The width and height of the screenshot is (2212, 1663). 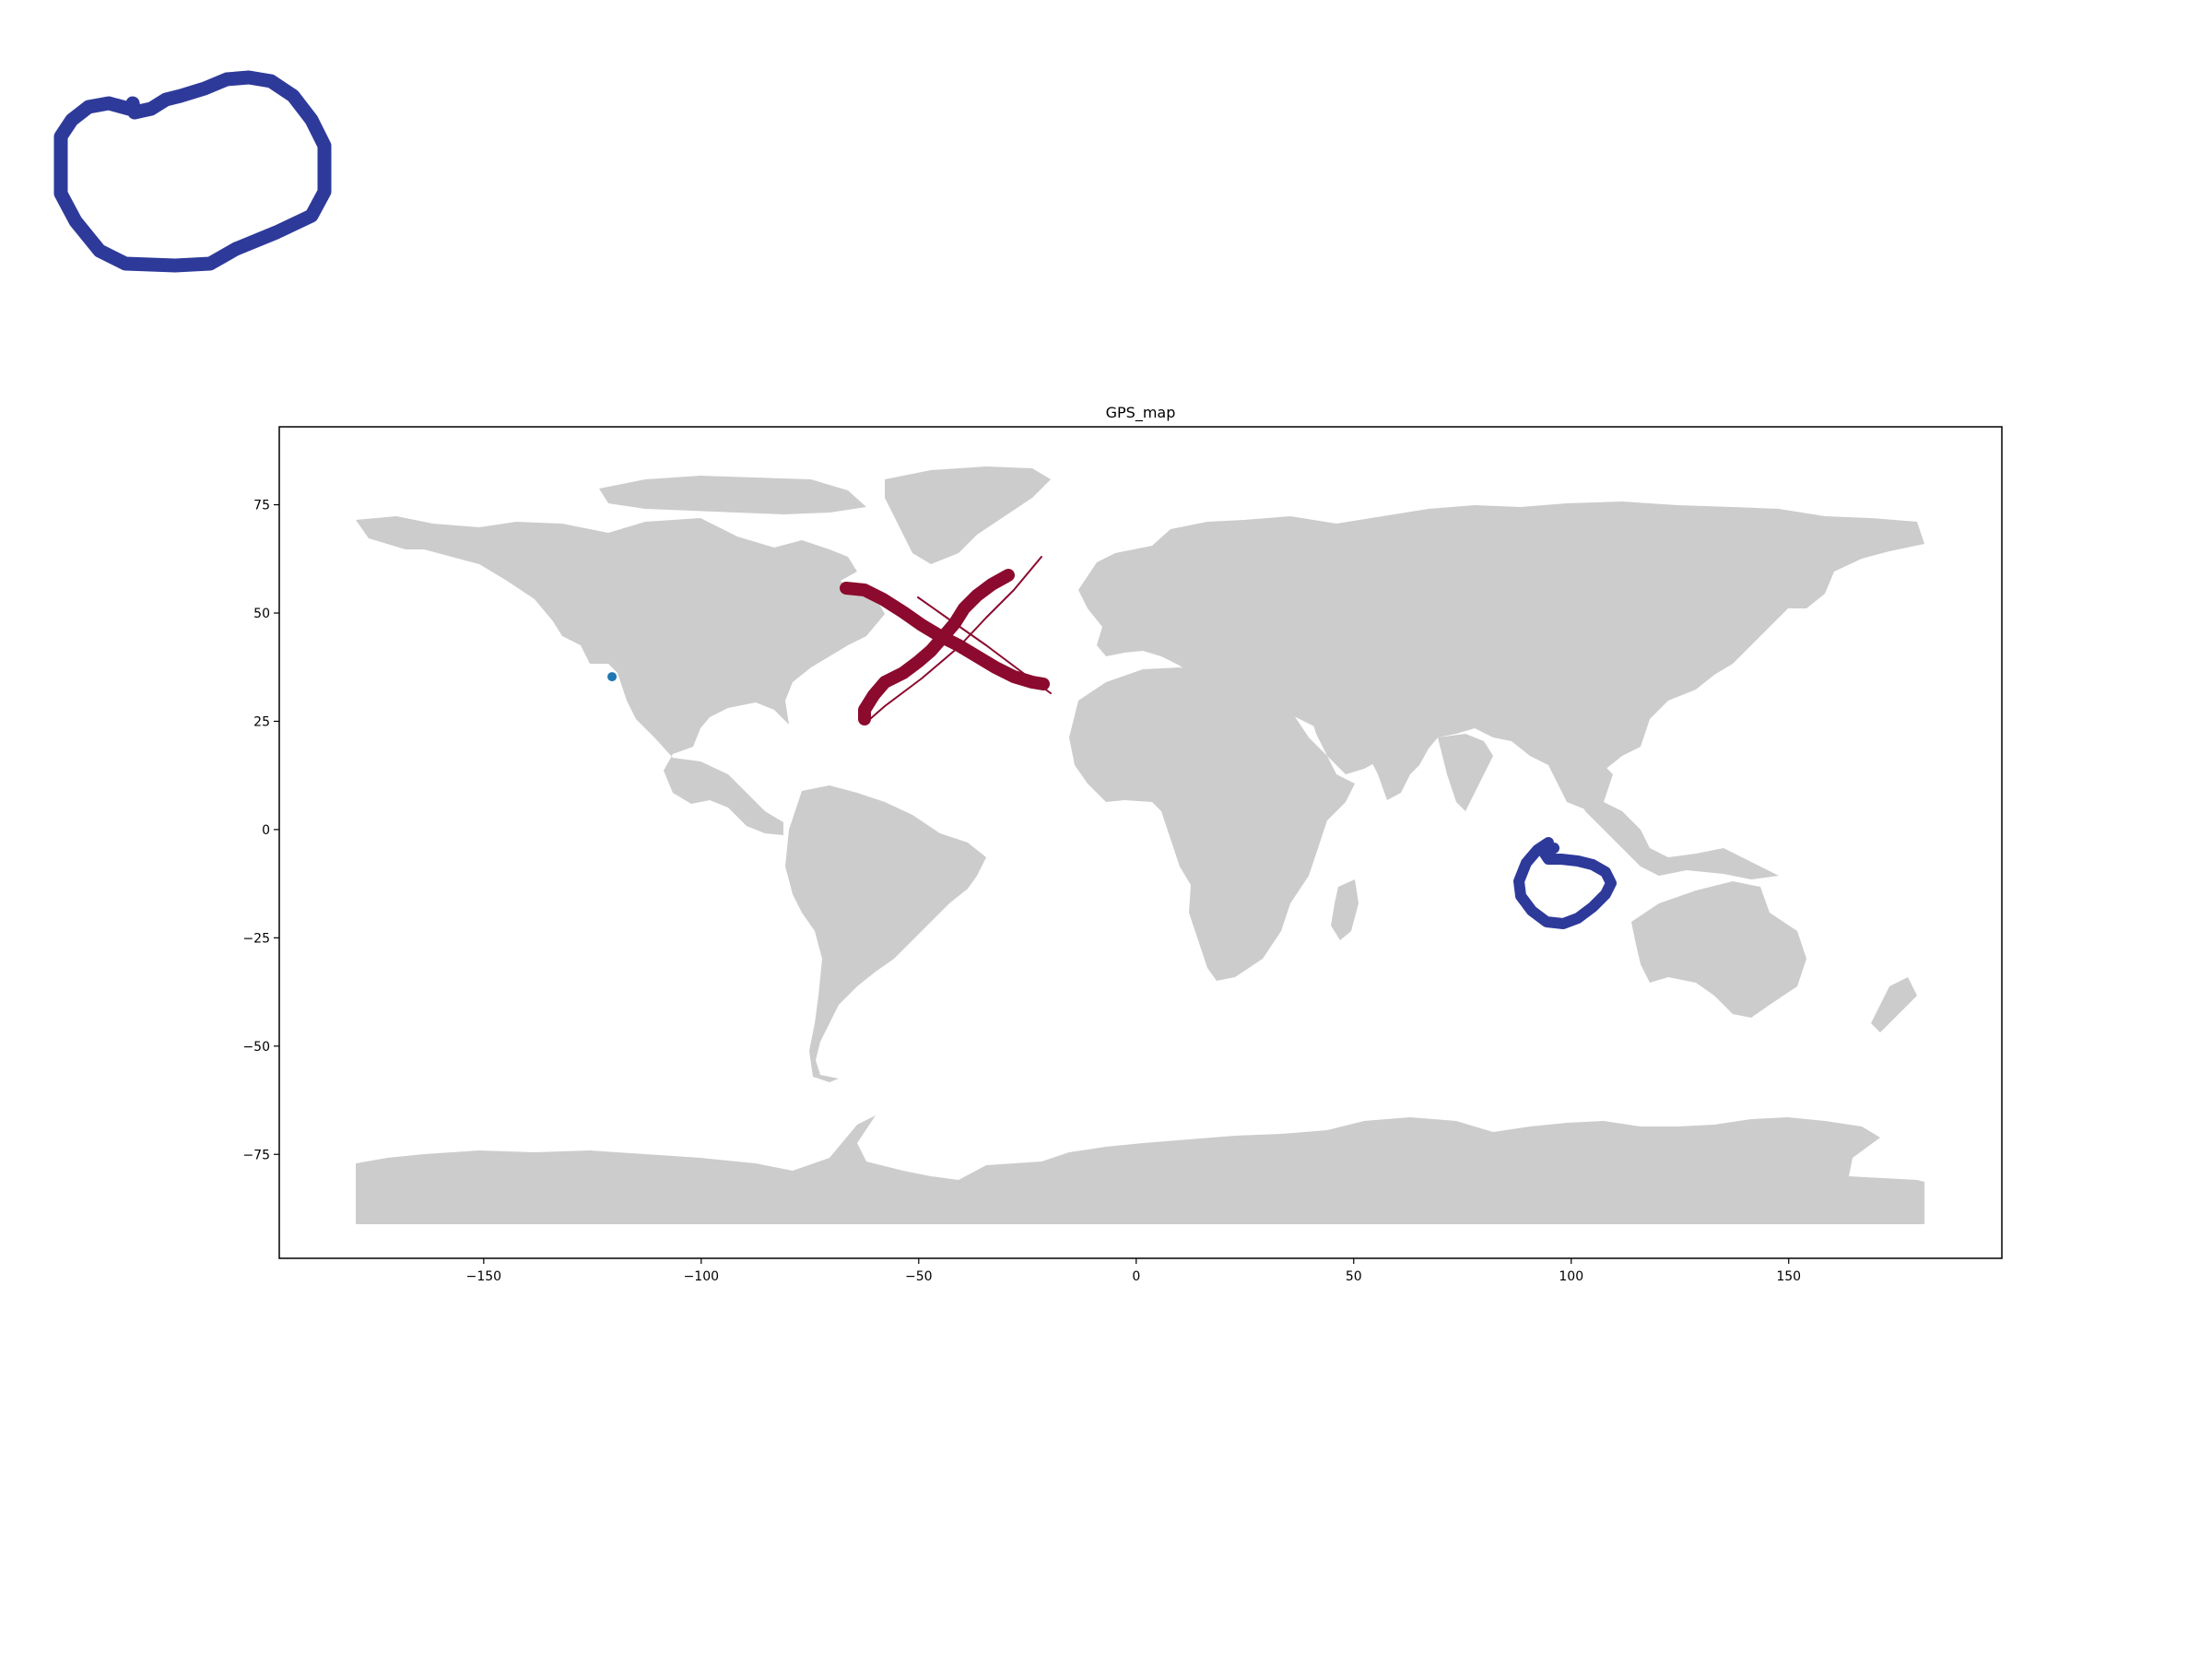 I want to click on land-antarctica, so click(x=1140, y=1169).